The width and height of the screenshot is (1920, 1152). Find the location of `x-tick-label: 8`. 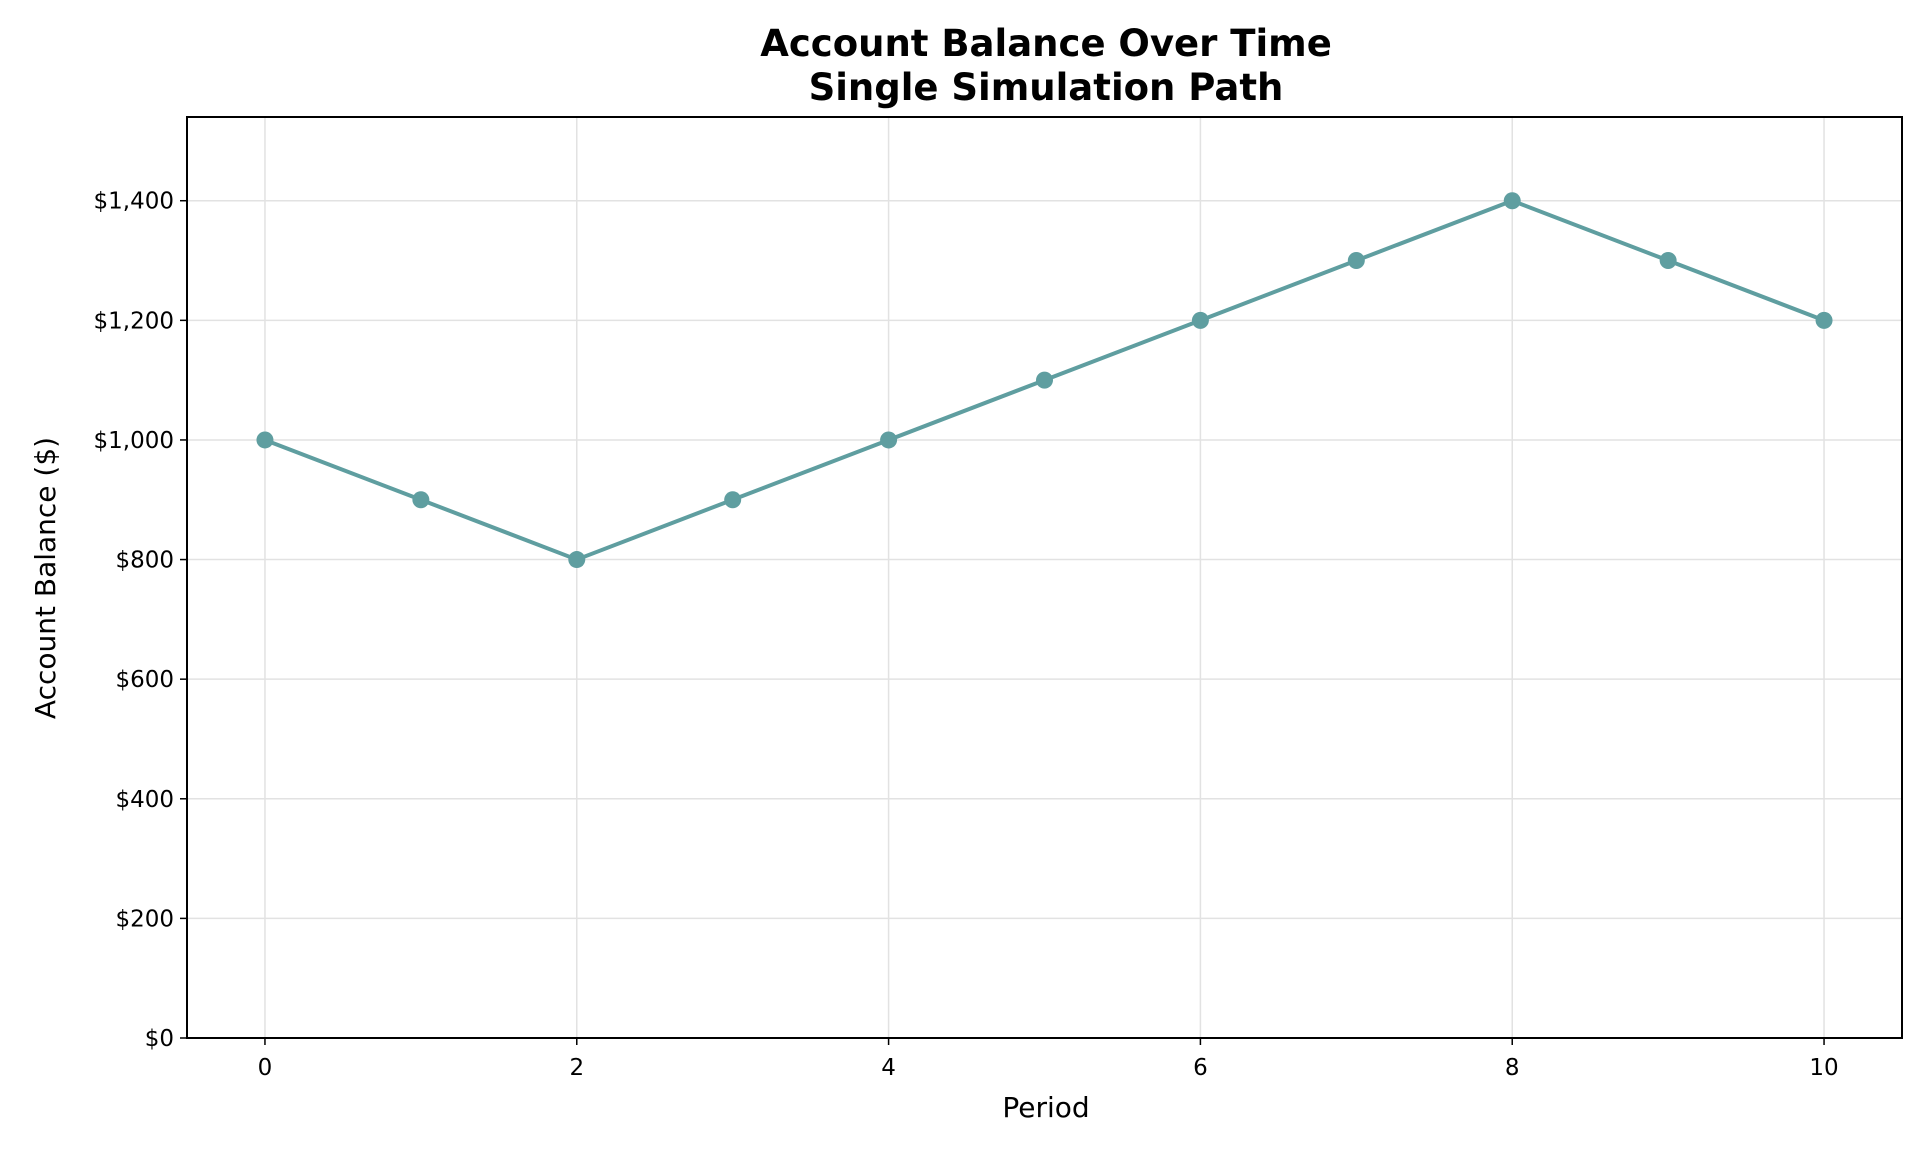

x-tick-label: 8 is located at coordinates (1512, 1068).